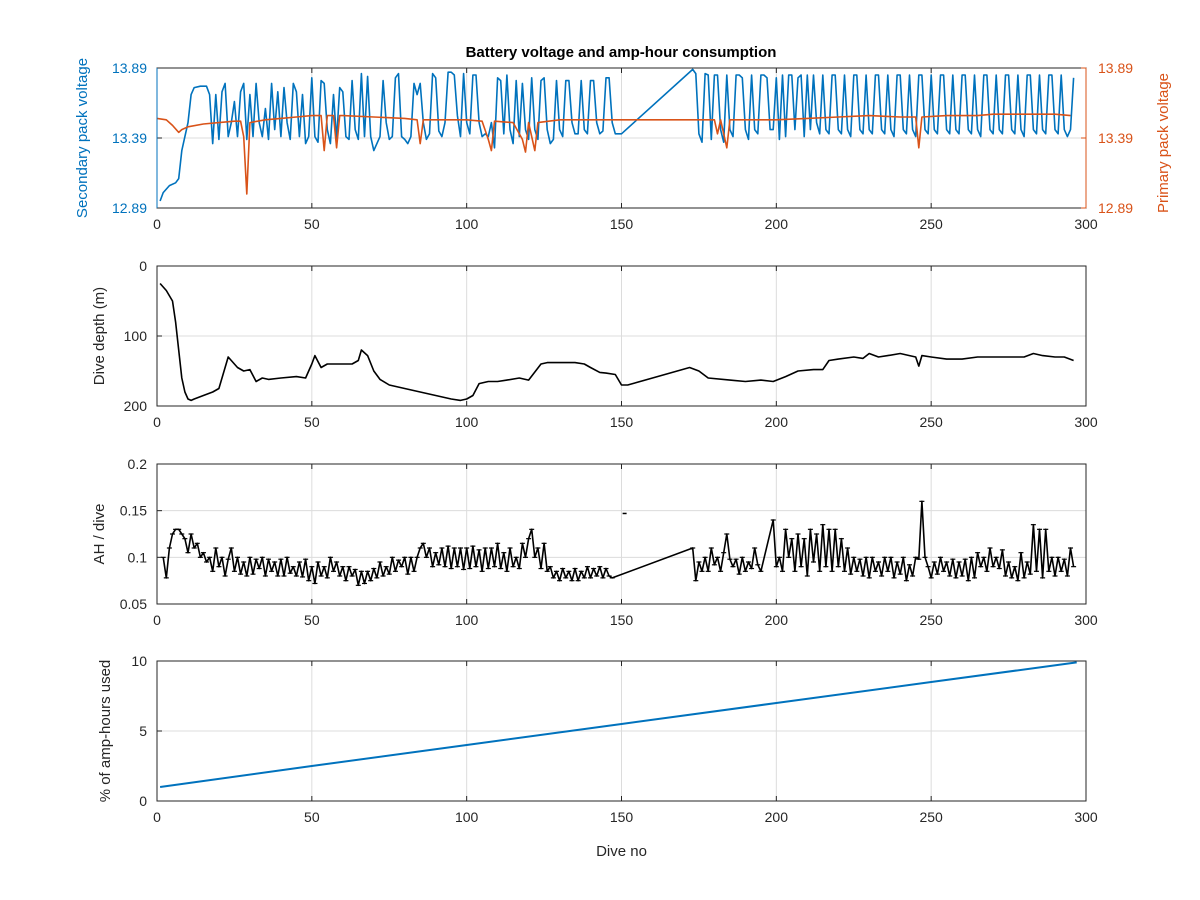  I want to click on y-tick-label: 5, so click(143, 731).